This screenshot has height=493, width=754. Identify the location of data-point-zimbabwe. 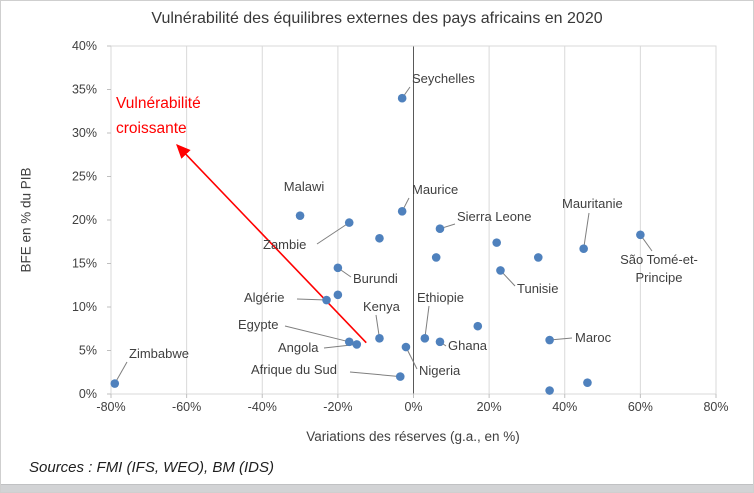
(115, 383).